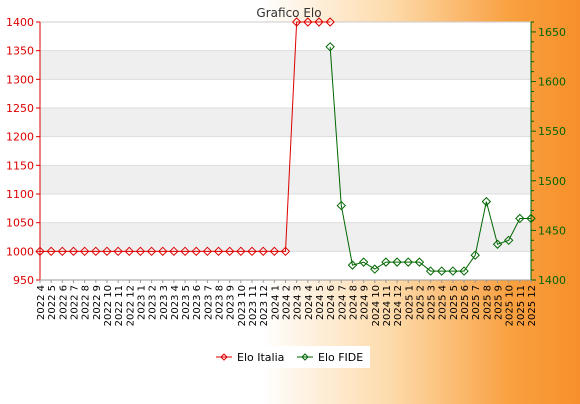 The image size is (580, 404). What do you see at coordinates (331, 302) in the screenshot?
I see `x-axis-tick-label: 2024 6` at bounding box center [331, 302].